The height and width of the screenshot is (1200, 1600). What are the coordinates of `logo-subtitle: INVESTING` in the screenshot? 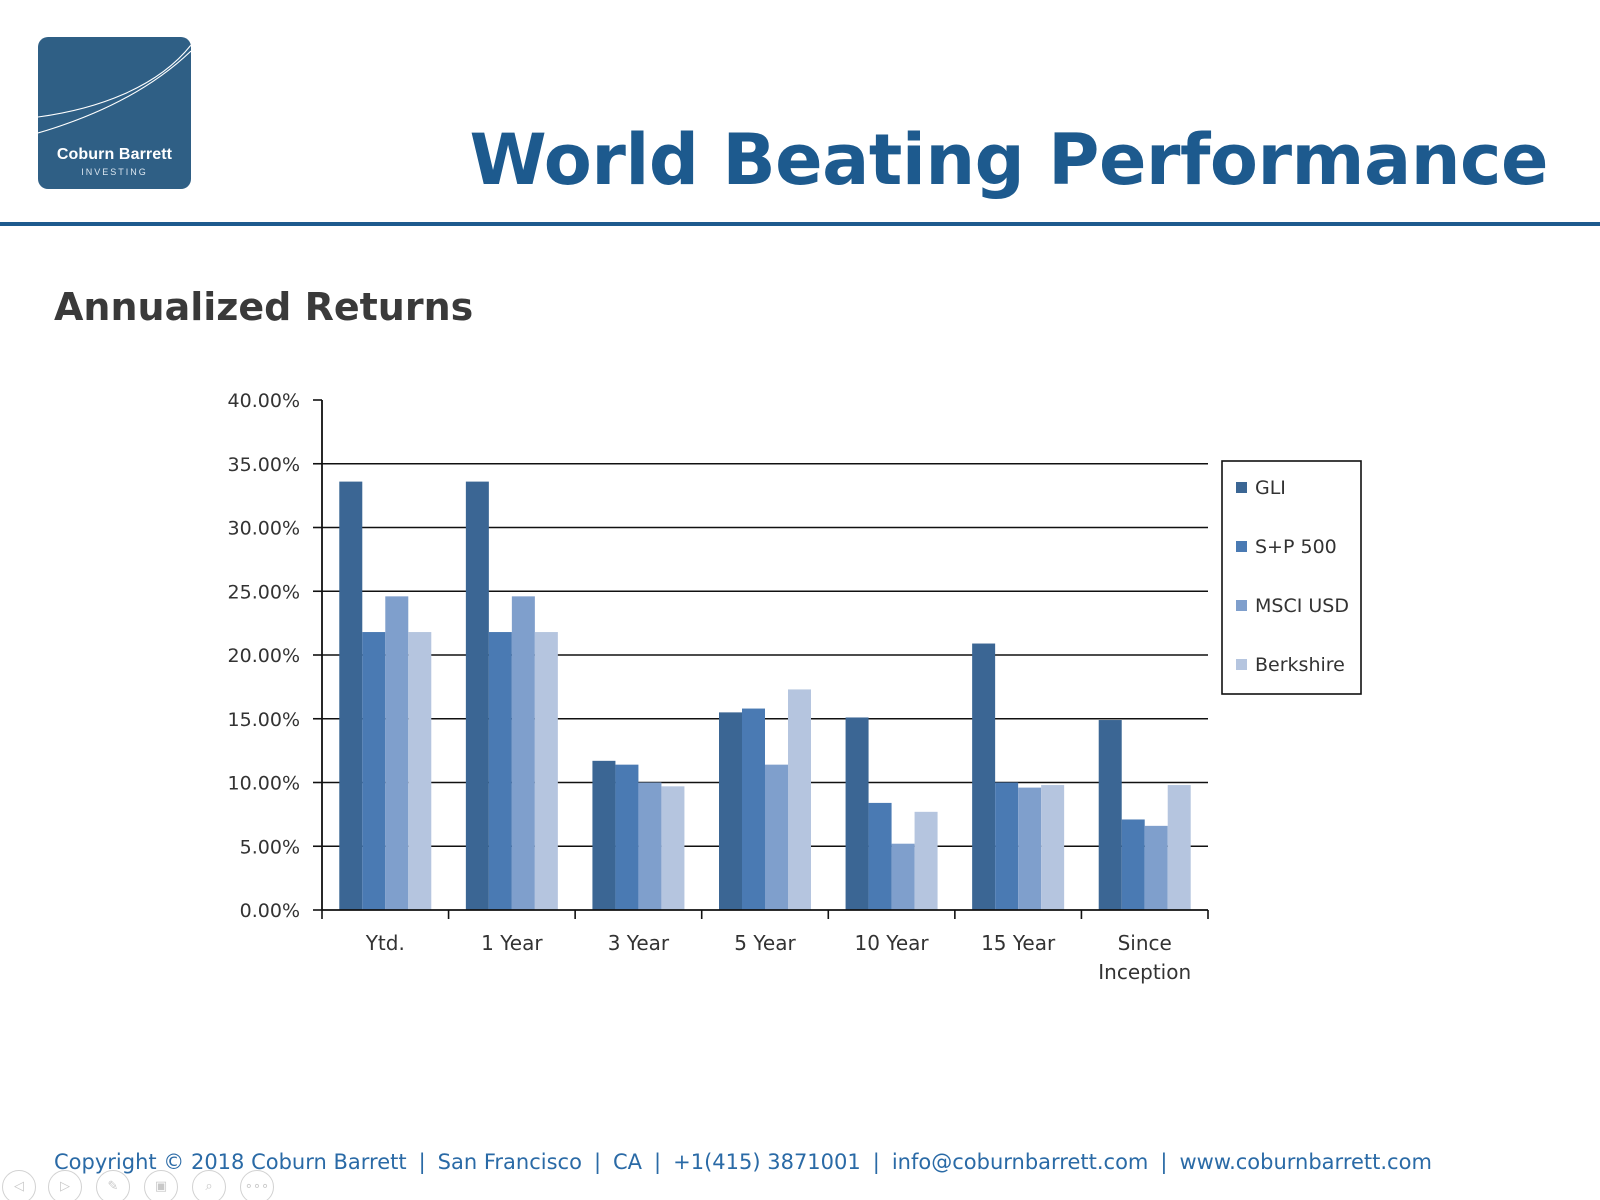 It's located at (114, 172).